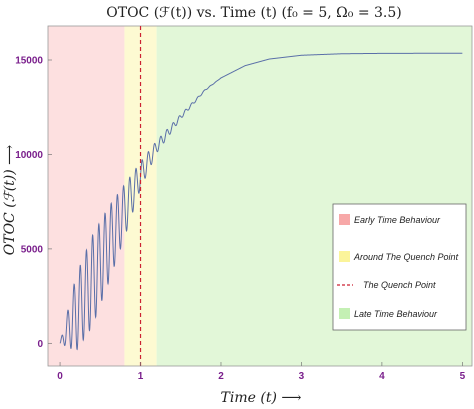 The image size is (474, 409). Describe the element at coordinates (261, 398) in the screenshot. I see `x-axis-label: Time (t) ⟶` at that location.